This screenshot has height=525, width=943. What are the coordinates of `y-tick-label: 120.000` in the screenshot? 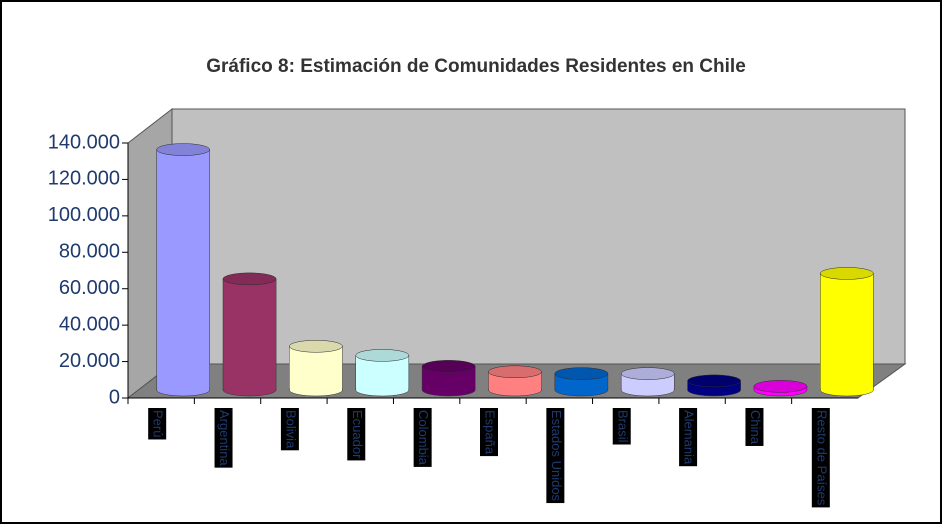 It's located at (84, 179).